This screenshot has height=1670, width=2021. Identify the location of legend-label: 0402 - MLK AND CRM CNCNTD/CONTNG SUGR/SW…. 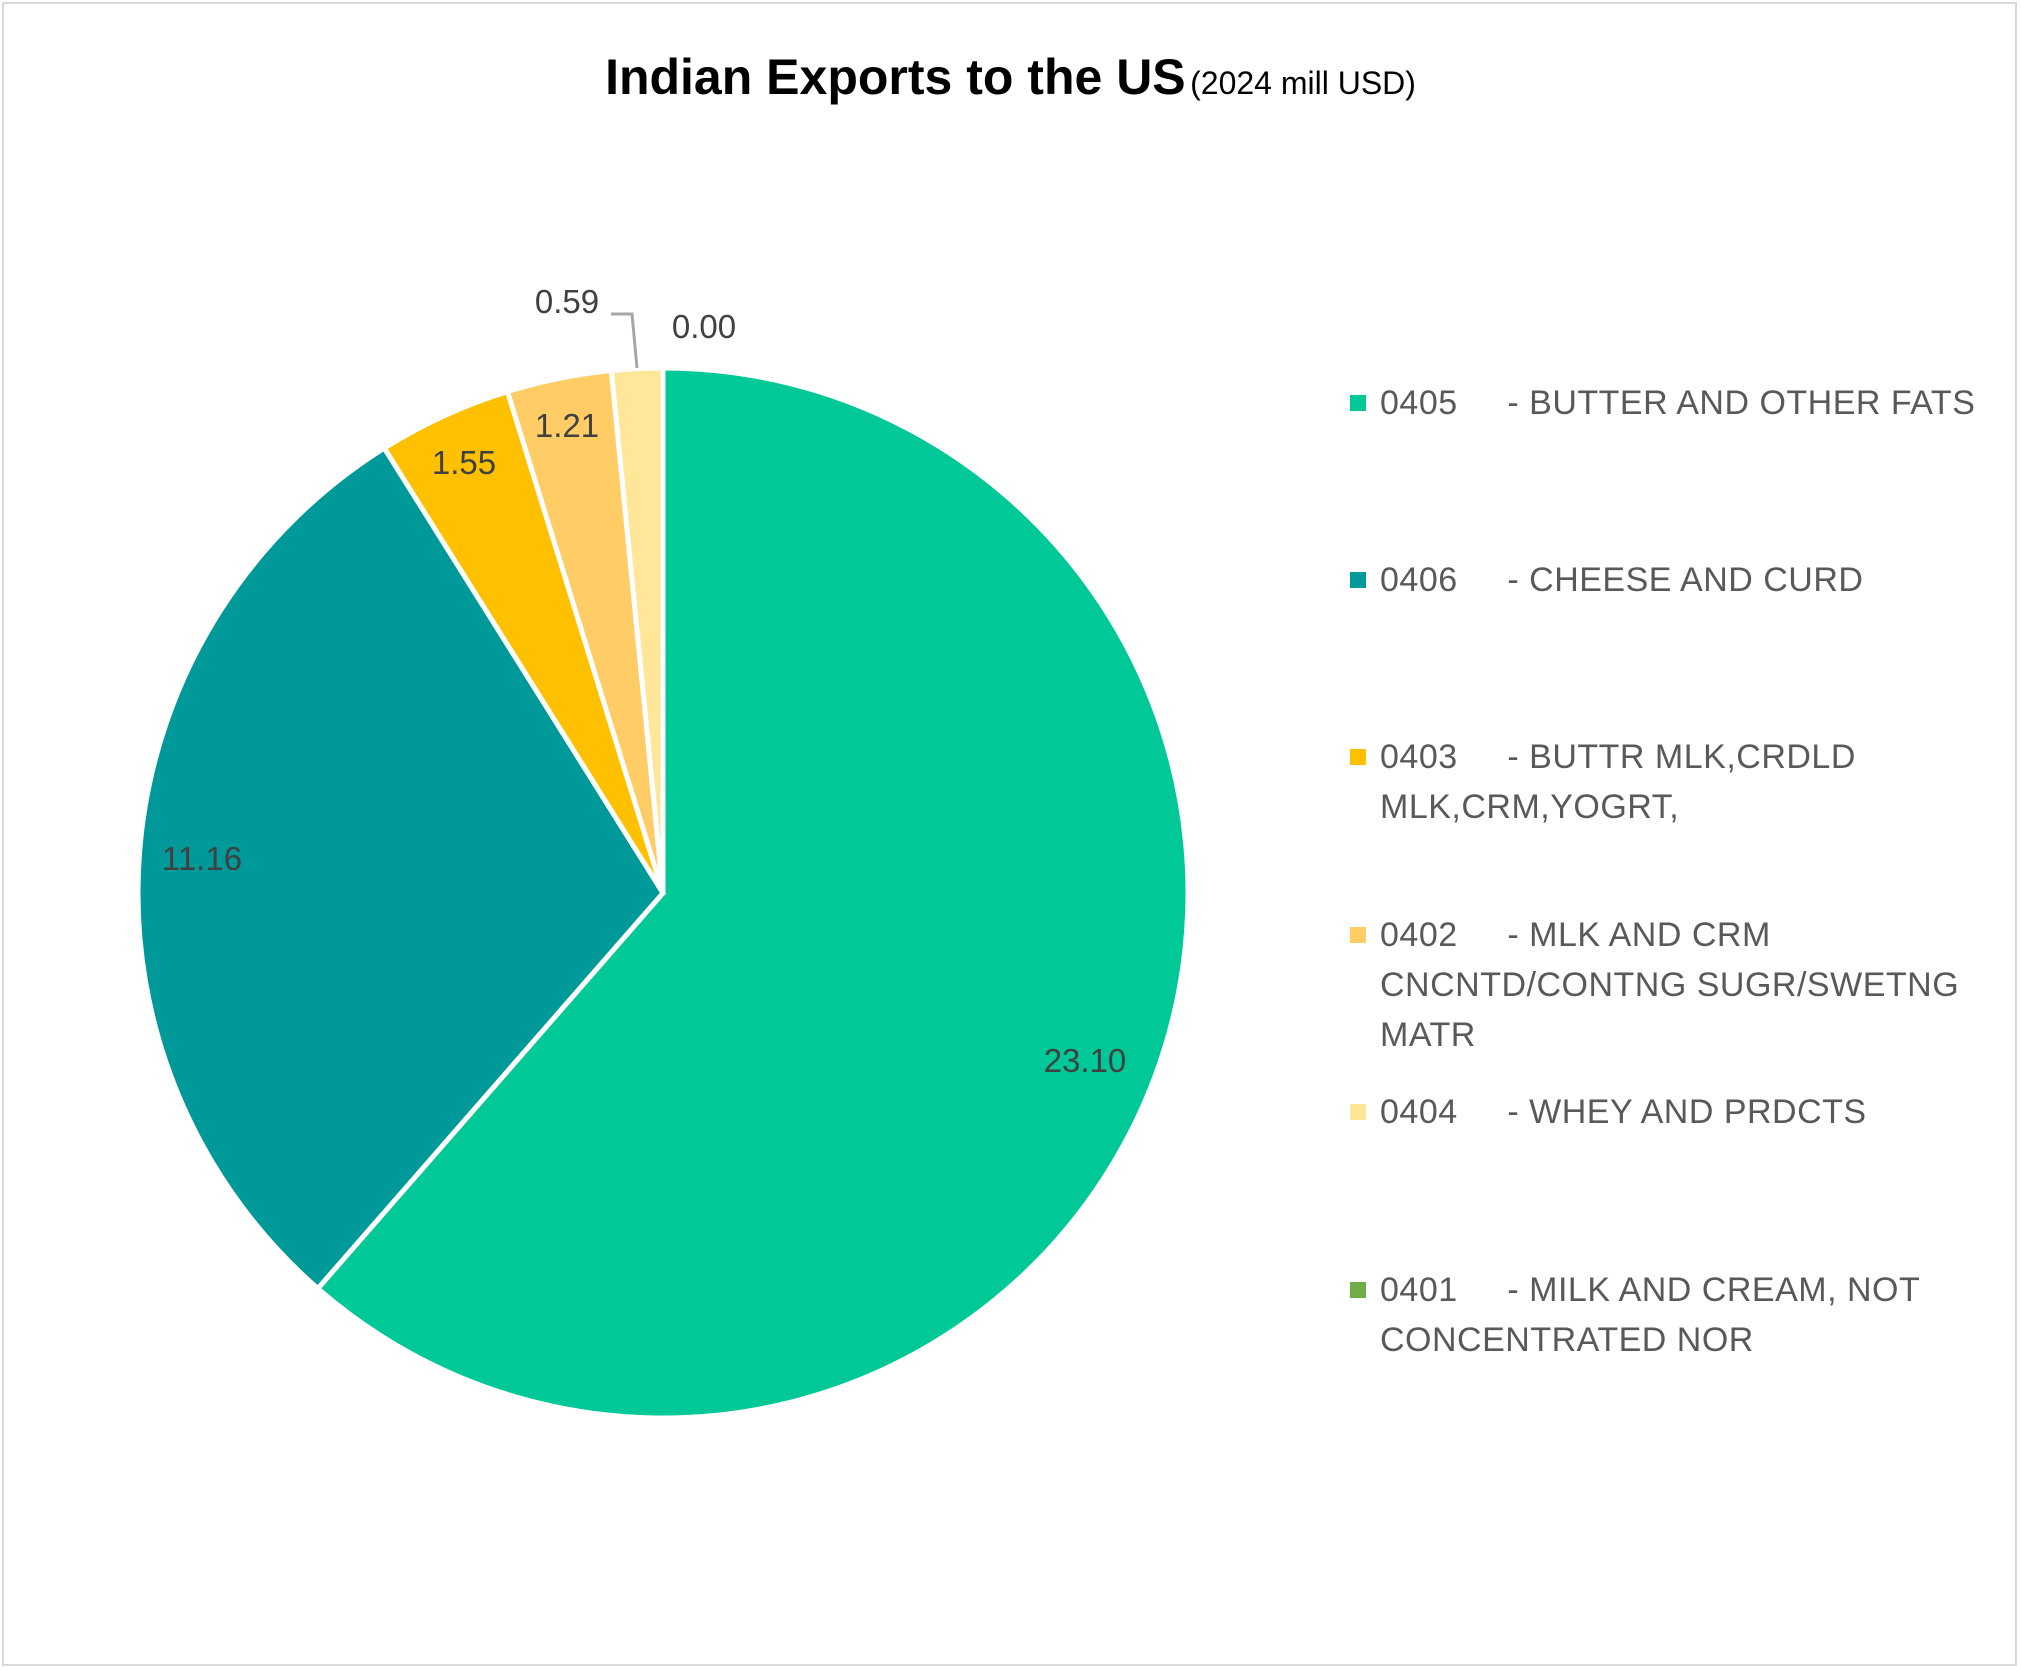
(1675, 985).